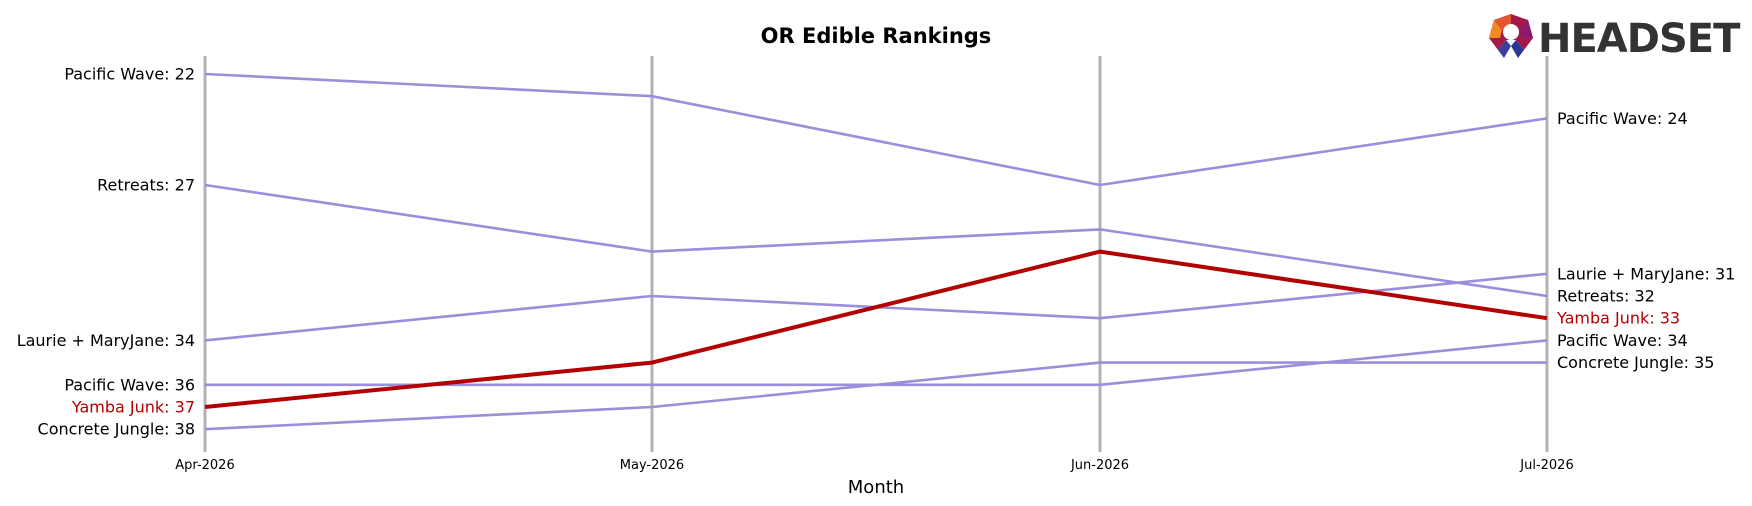  What do you see at coordinates (876, 36) in the screenshot?
I see `chart-title: OR Edible Rankings` at bounding box center [876, 36].